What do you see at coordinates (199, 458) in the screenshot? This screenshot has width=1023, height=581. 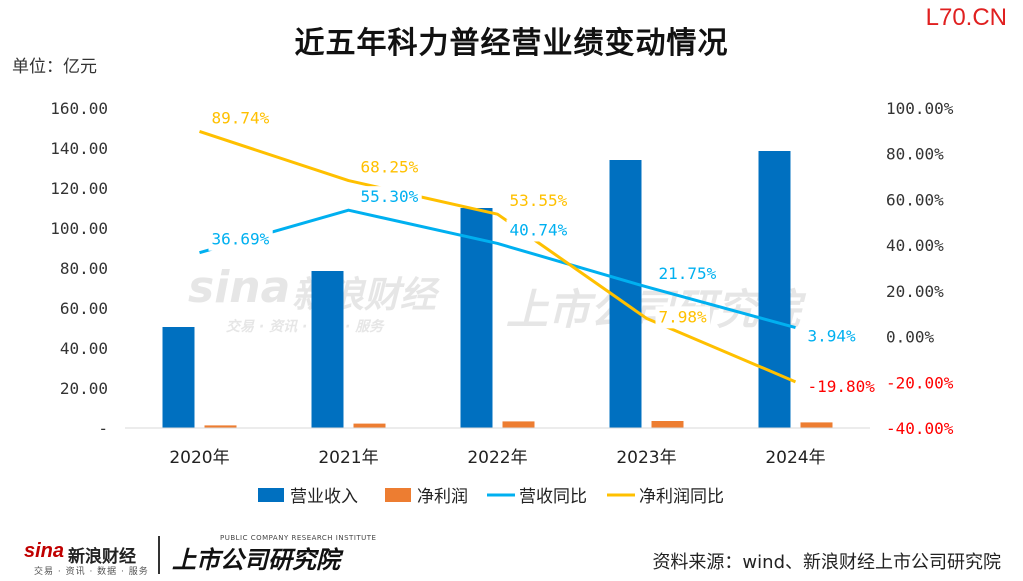 I see `x-tick-label: 2020年` at bounding box center [199, 458].